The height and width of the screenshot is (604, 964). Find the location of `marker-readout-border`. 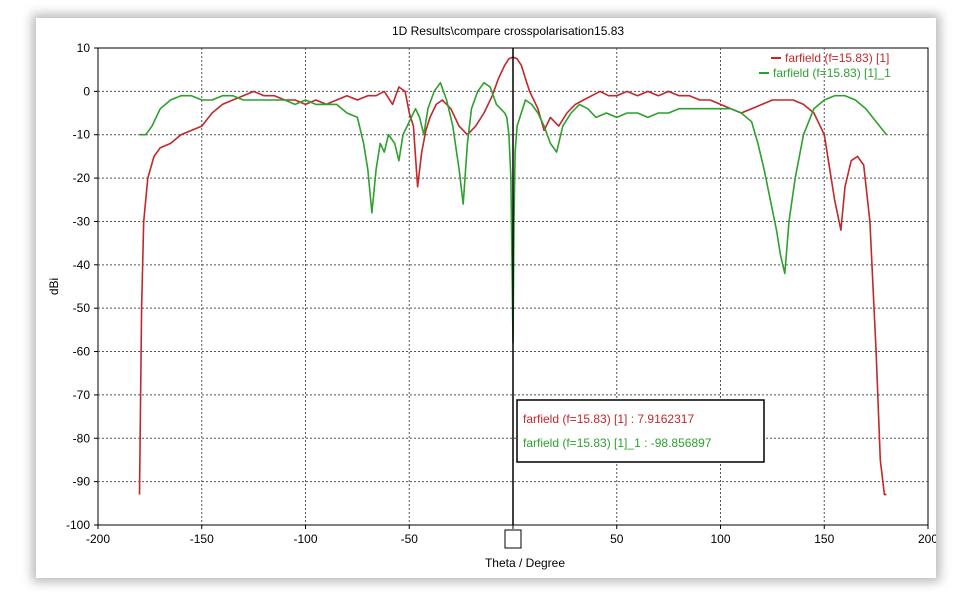

marker-readout-border is located at coordinates (640, 431).